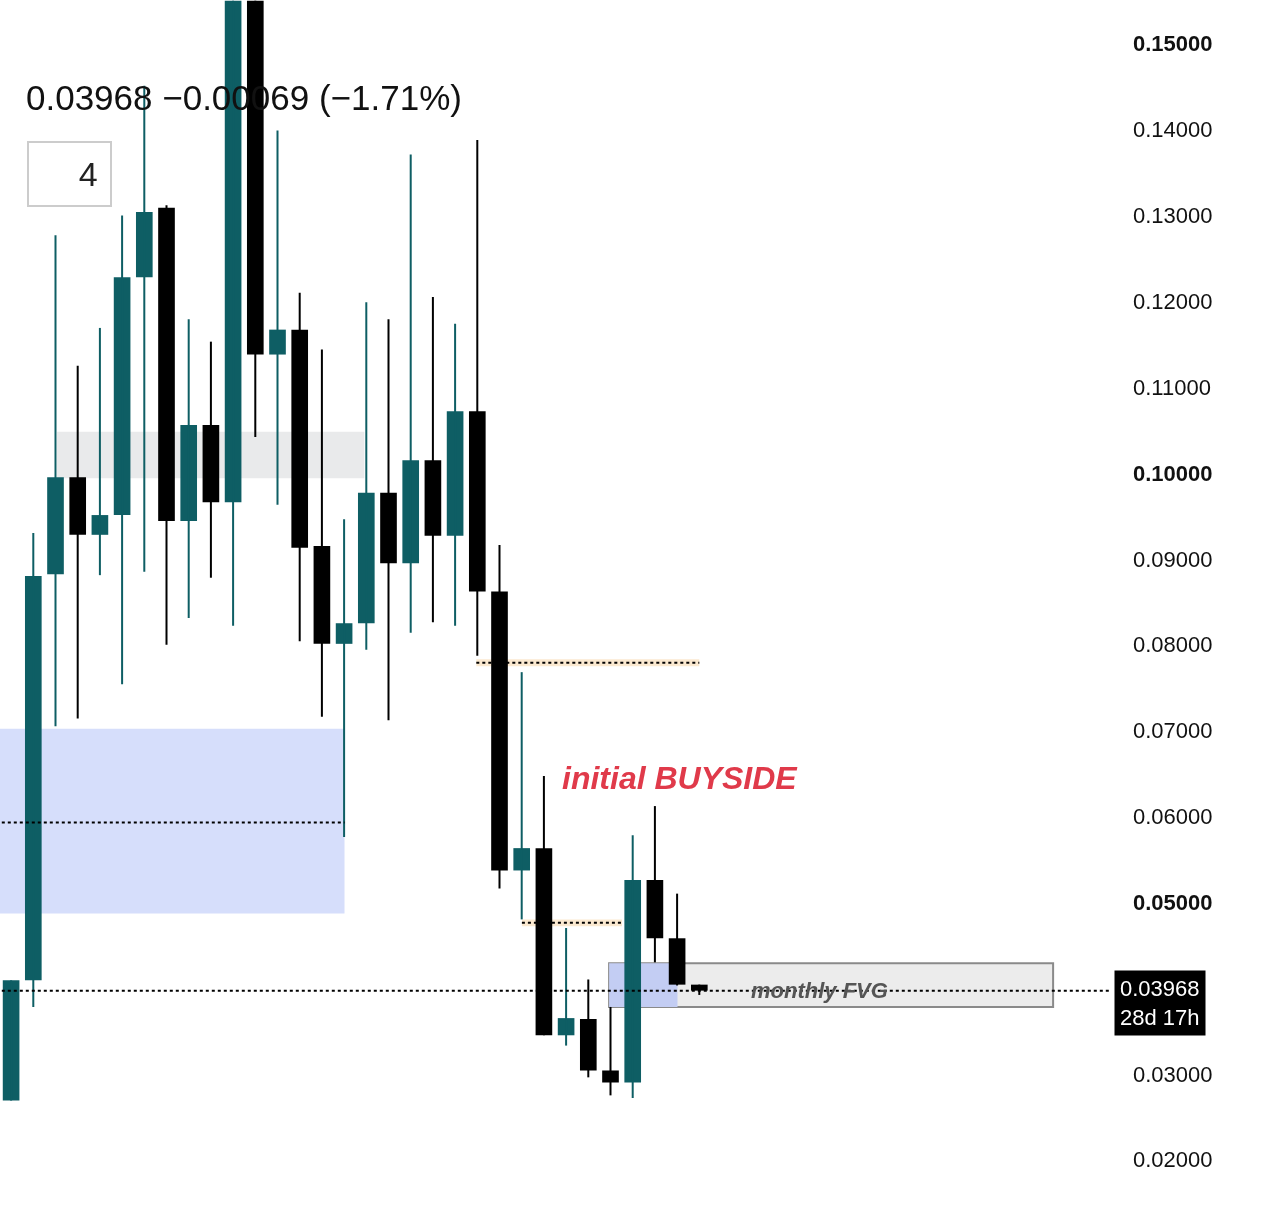  I want to click on text: 28d 17h, so click(1160, 1017).